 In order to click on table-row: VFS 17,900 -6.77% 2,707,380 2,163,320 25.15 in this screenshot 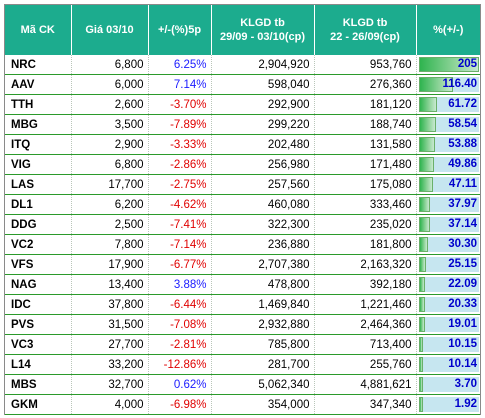, I will do `click(242, 264)`.